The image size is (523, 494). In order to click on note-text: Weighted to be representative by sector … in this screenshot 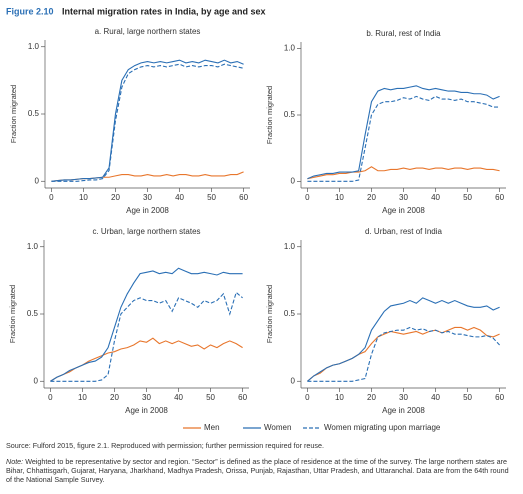, I will do `click(257, 470)`.